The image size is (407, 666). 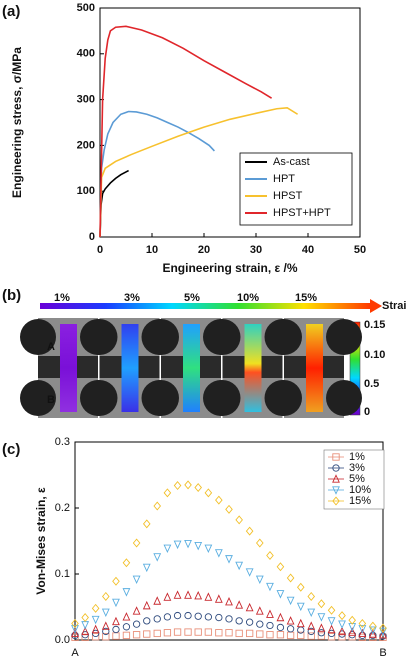 What do you see at coordinates (62, 574) in the screenshot?
I see `y-tick-label: 0.1` at bounding box center [62, 574].